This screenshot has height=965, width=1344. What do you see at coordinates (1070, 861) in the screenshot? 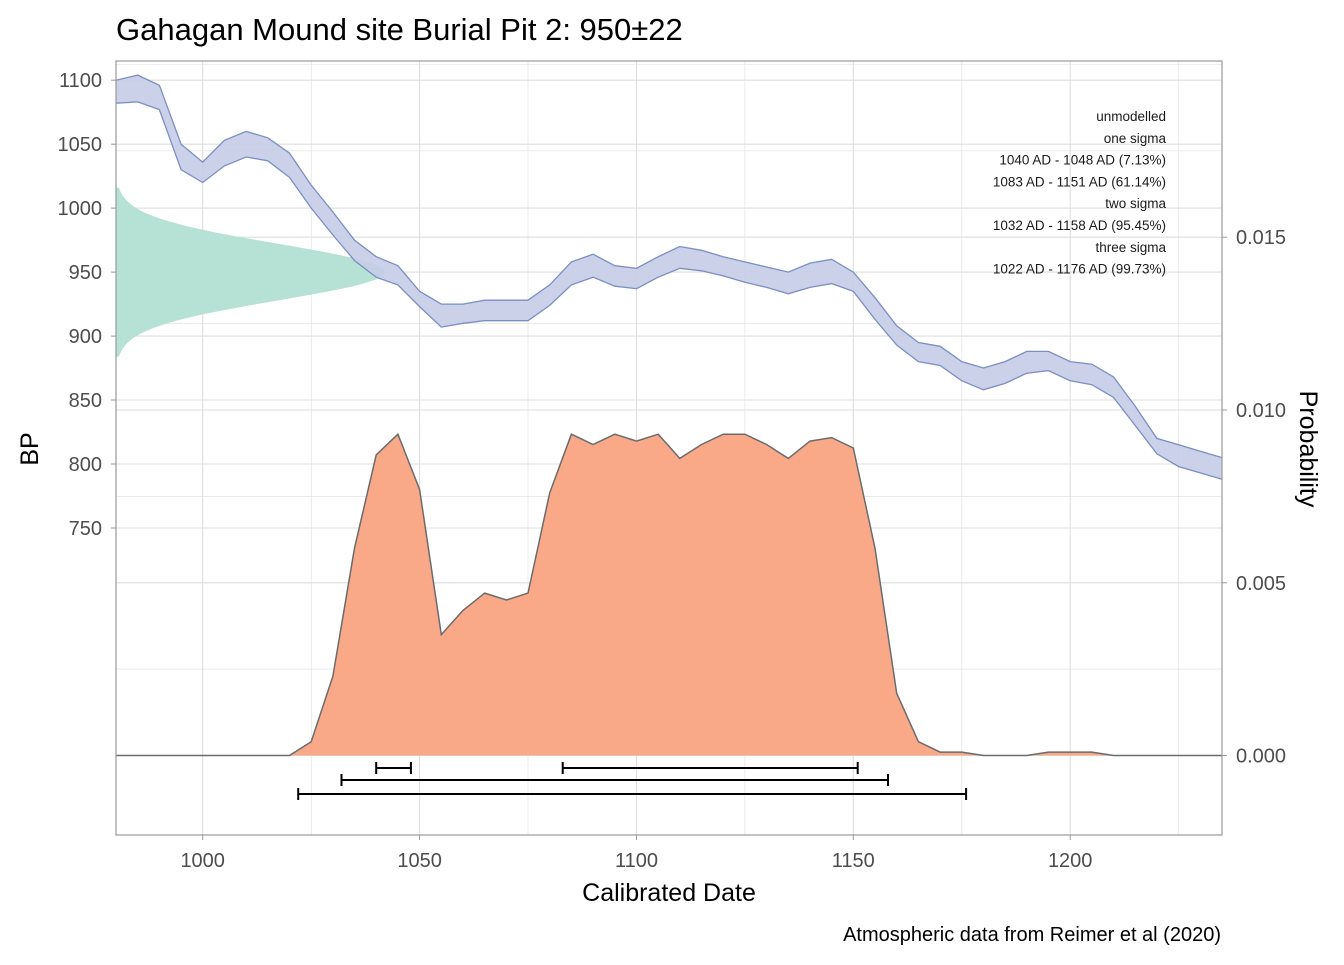
I see `x-tick-label: 1200` at bounding box center [1070, 861].